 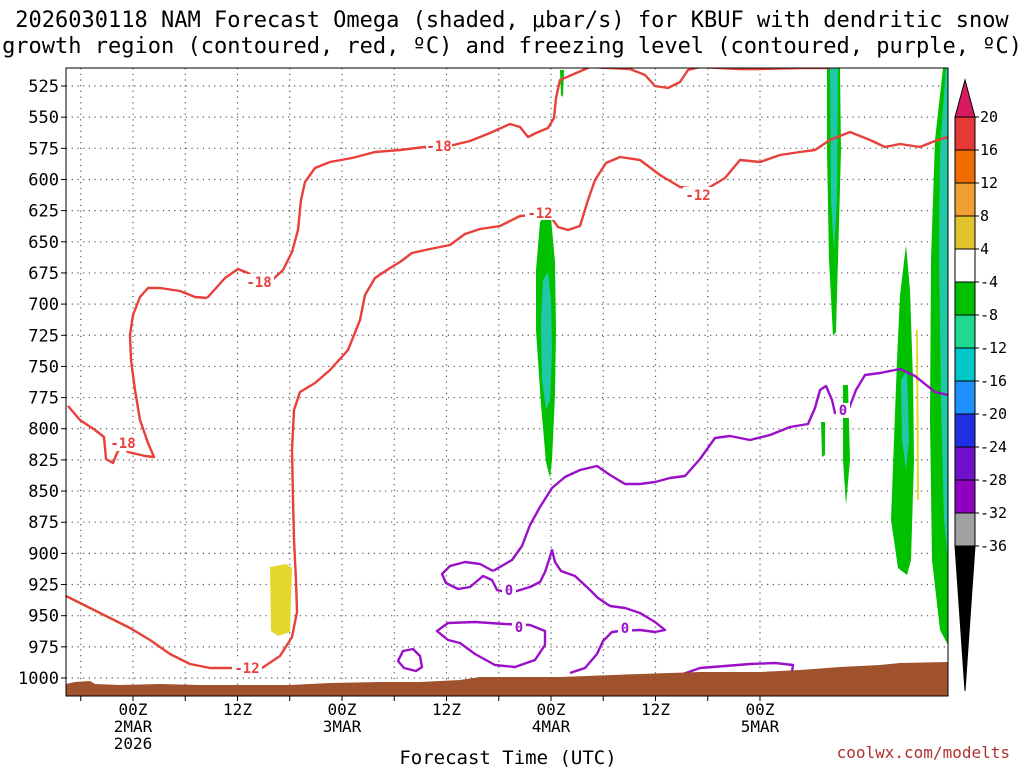 I want to click on y-tick-label: 775, so click(x=43, y=399).